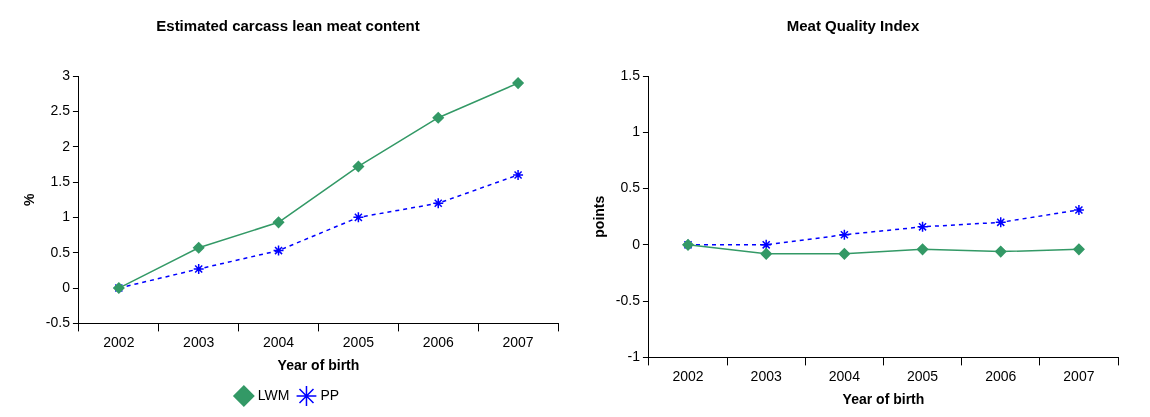  What do you see at coordinates (66, 145) in the screenshot?
I see `y-tick-label: 2` at bounding box center [66, 145].